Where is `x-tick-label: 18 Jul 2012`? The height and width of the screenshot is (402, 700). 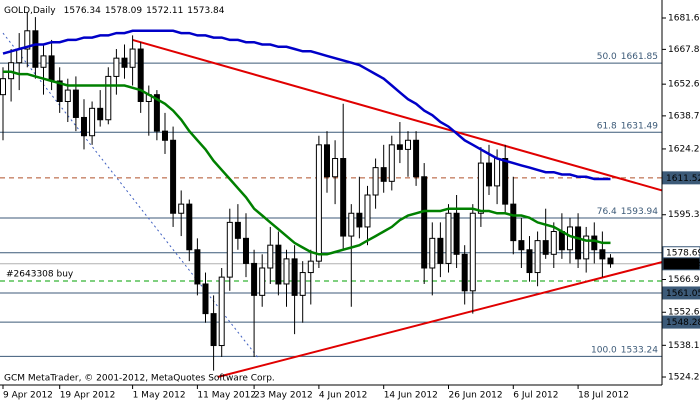
x-tick-label: 18 Jul 2012 is located at coordinates (603, 396).